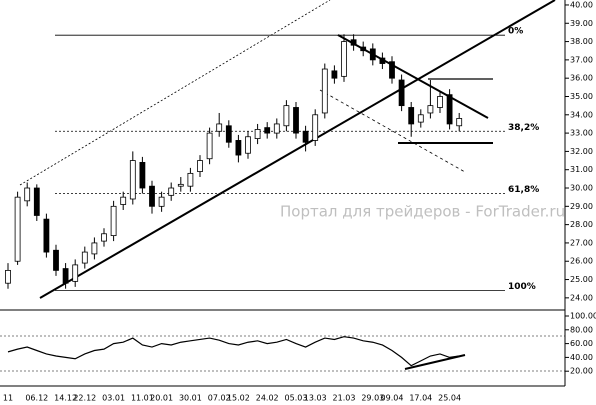 This screenshot has width=596, height=405. I want to click on x-tick-label: 11, so click(8, 398).